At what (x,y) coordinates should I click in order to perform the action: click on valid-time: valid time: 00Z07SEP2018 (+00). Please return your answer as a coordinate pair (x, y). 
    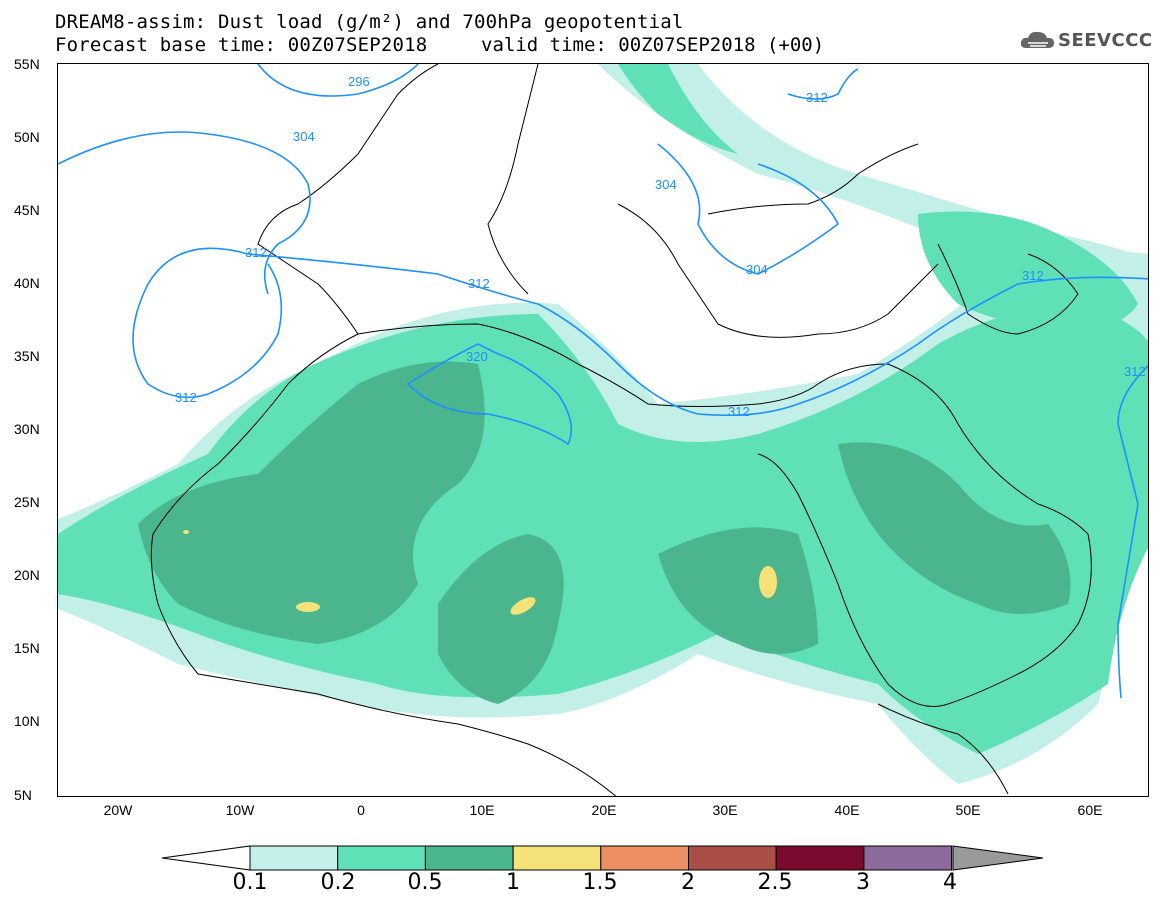
    Looking at the image, I should click on (653, 45).